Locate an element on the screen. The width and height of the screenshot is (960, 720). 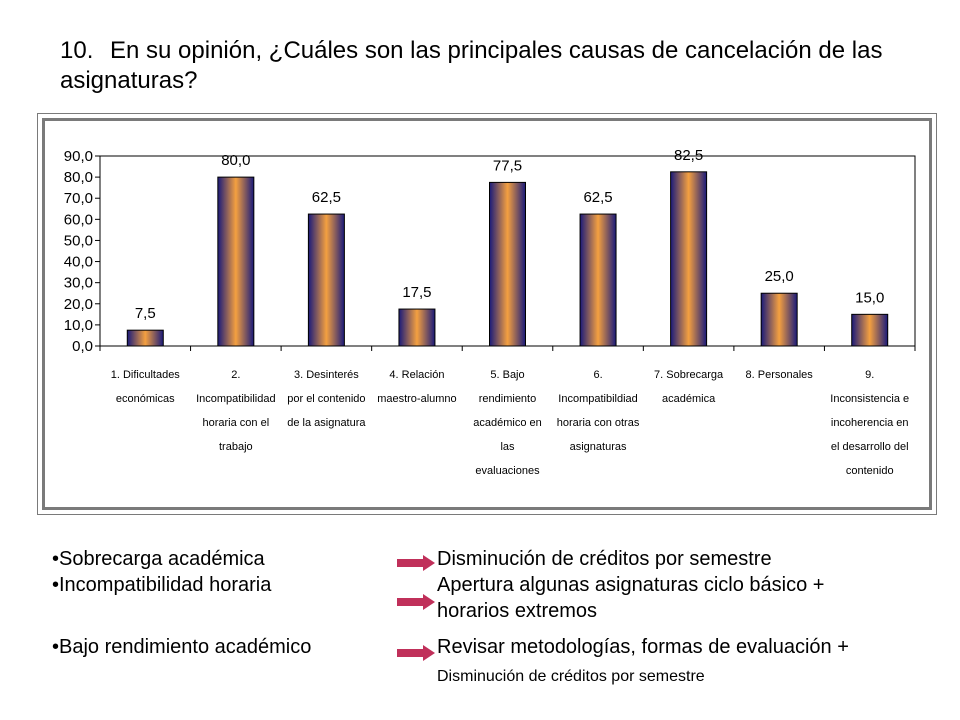
data-label: 7,5 is located at coordinates (145, 313).